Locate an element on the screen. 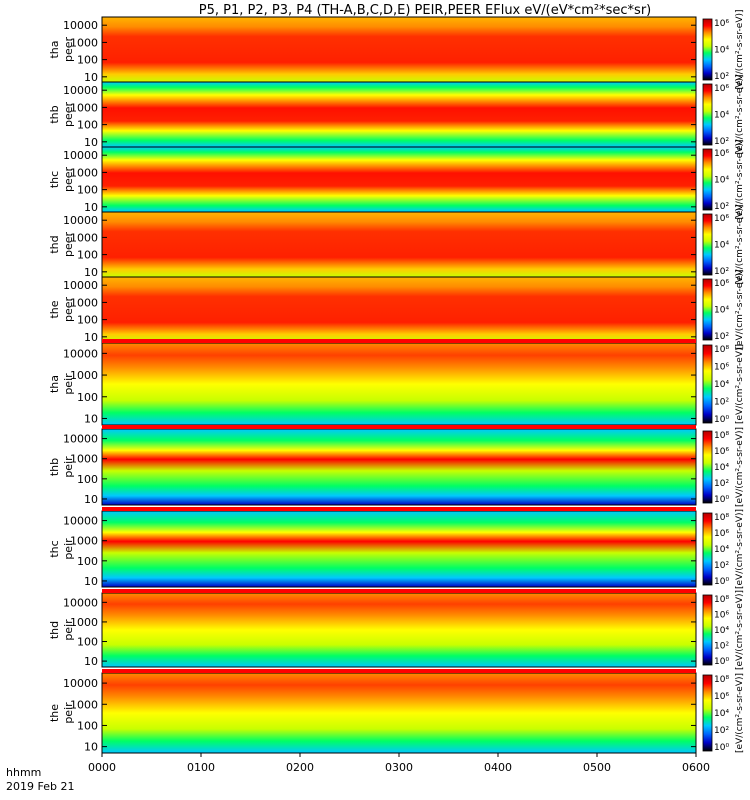 The image size is (750, 800). x-tick-label: 0300 is located at coordinates (399, 767).